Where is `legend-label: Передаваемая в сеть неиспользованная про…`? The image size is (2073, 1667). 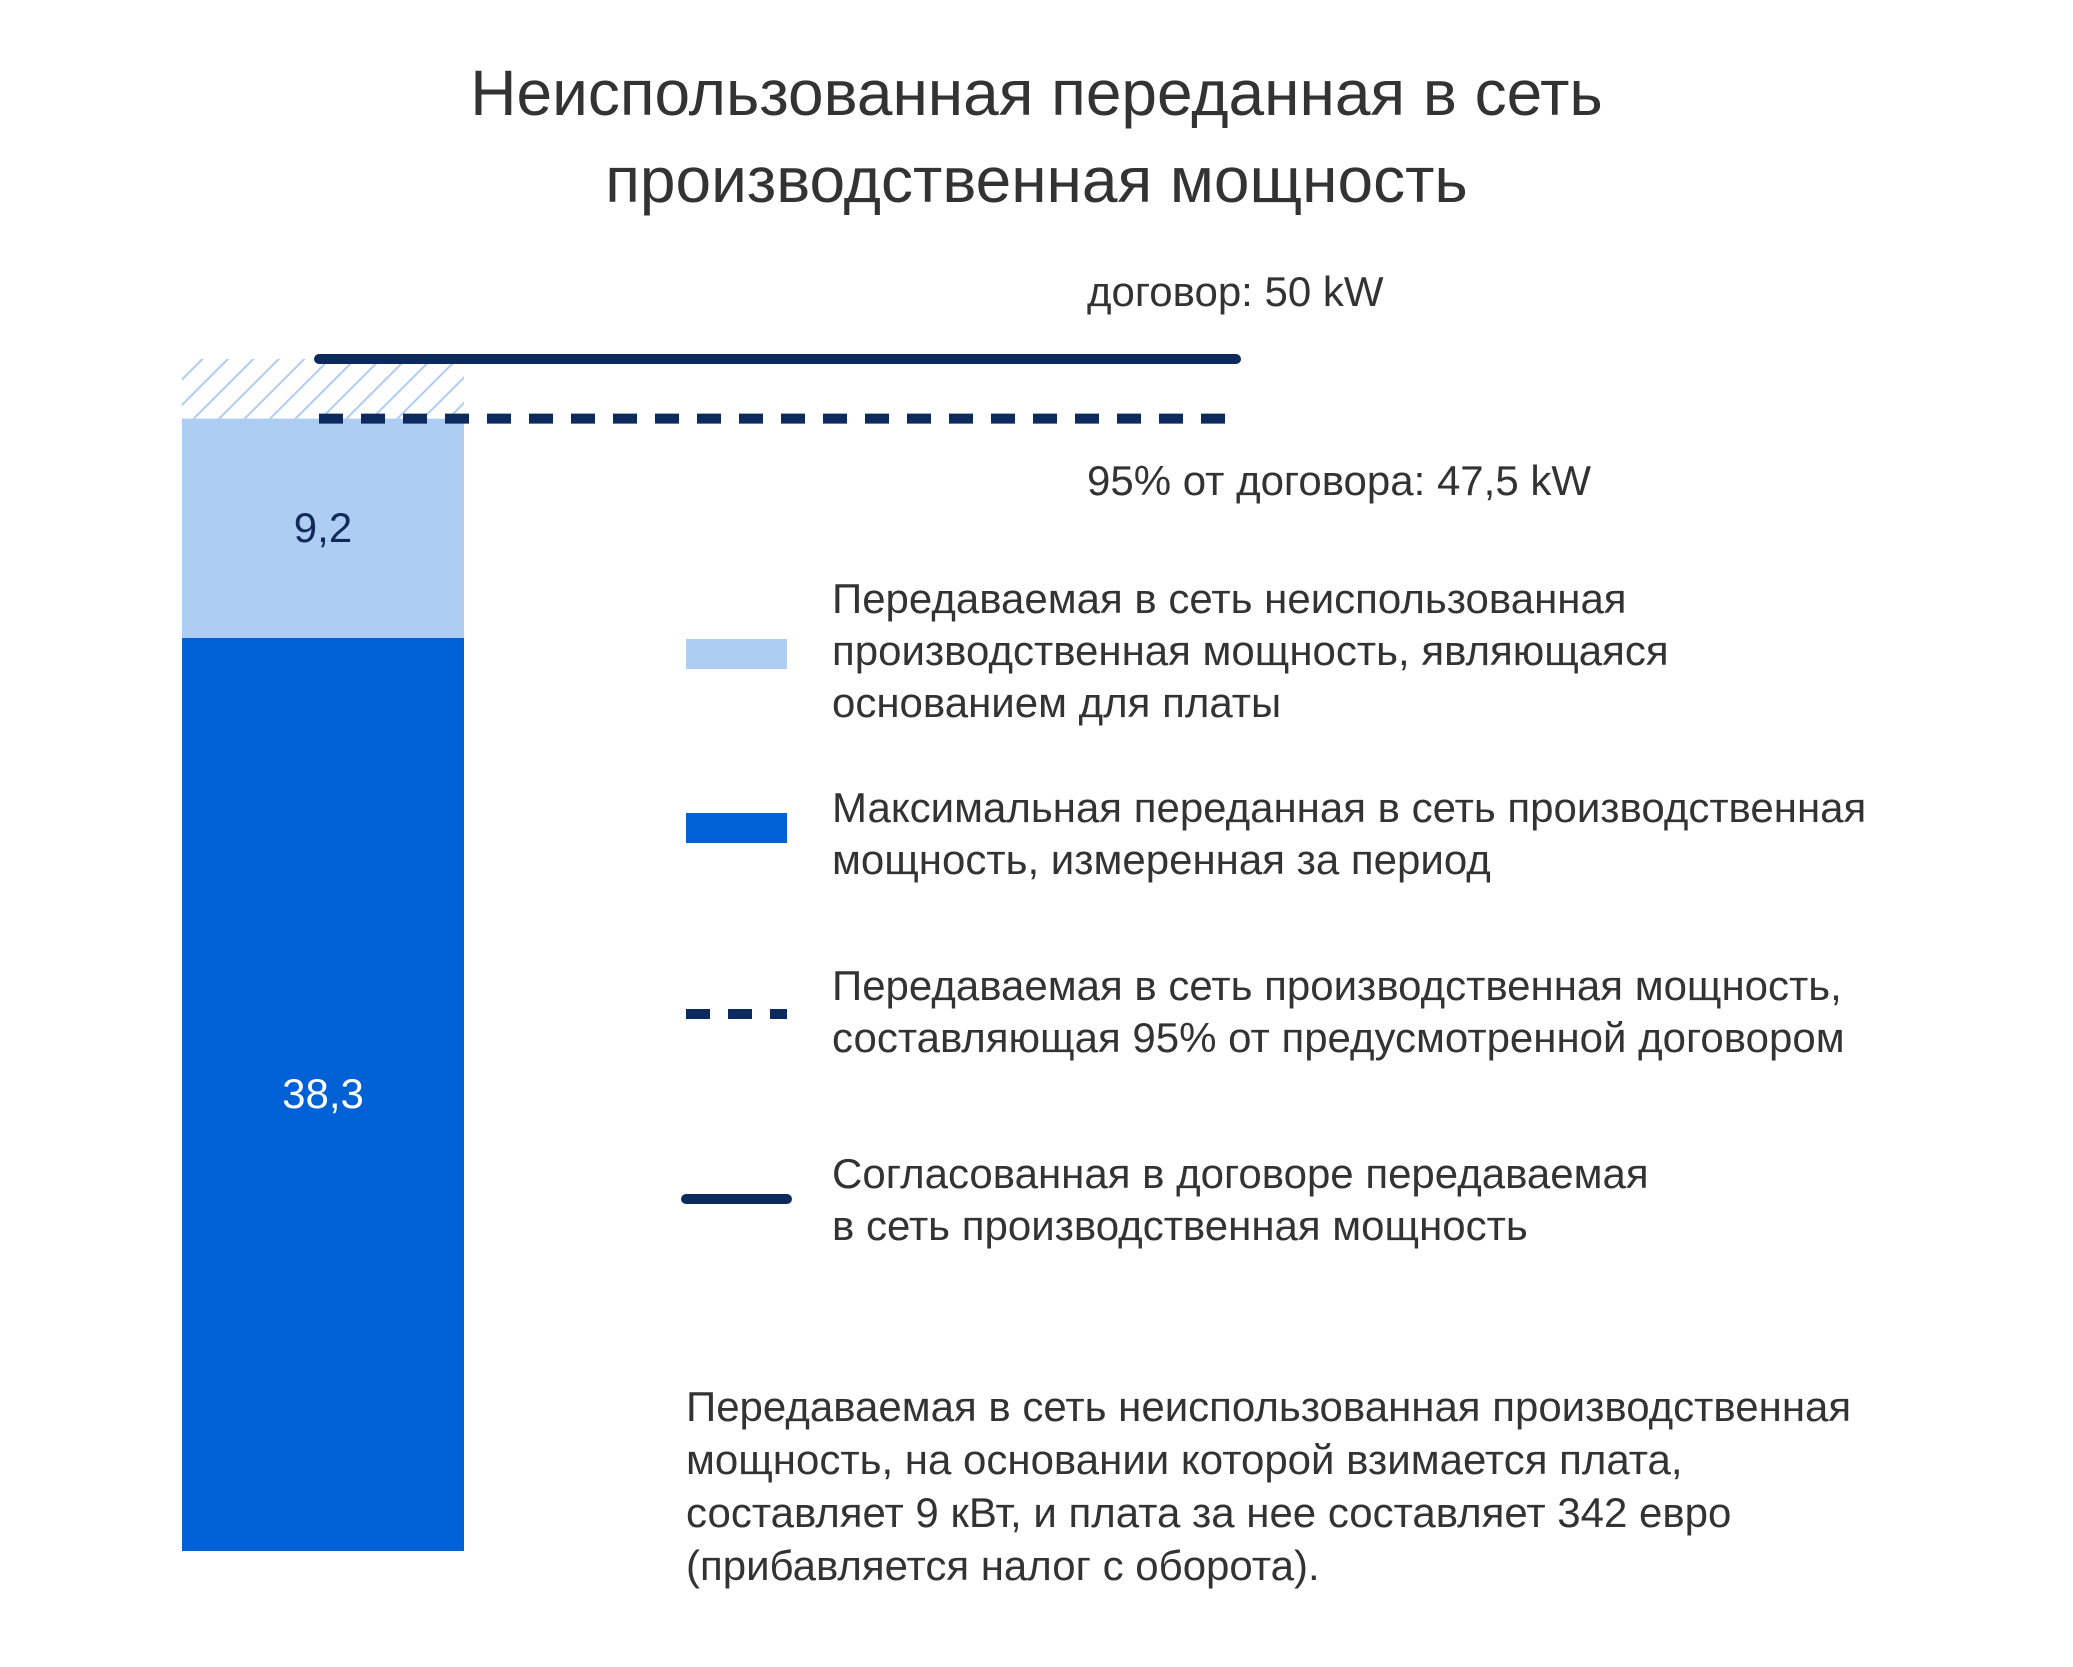
legend-label: Передаваемая в сеть неиспользованная про… is located at coordinates (1250, 650).